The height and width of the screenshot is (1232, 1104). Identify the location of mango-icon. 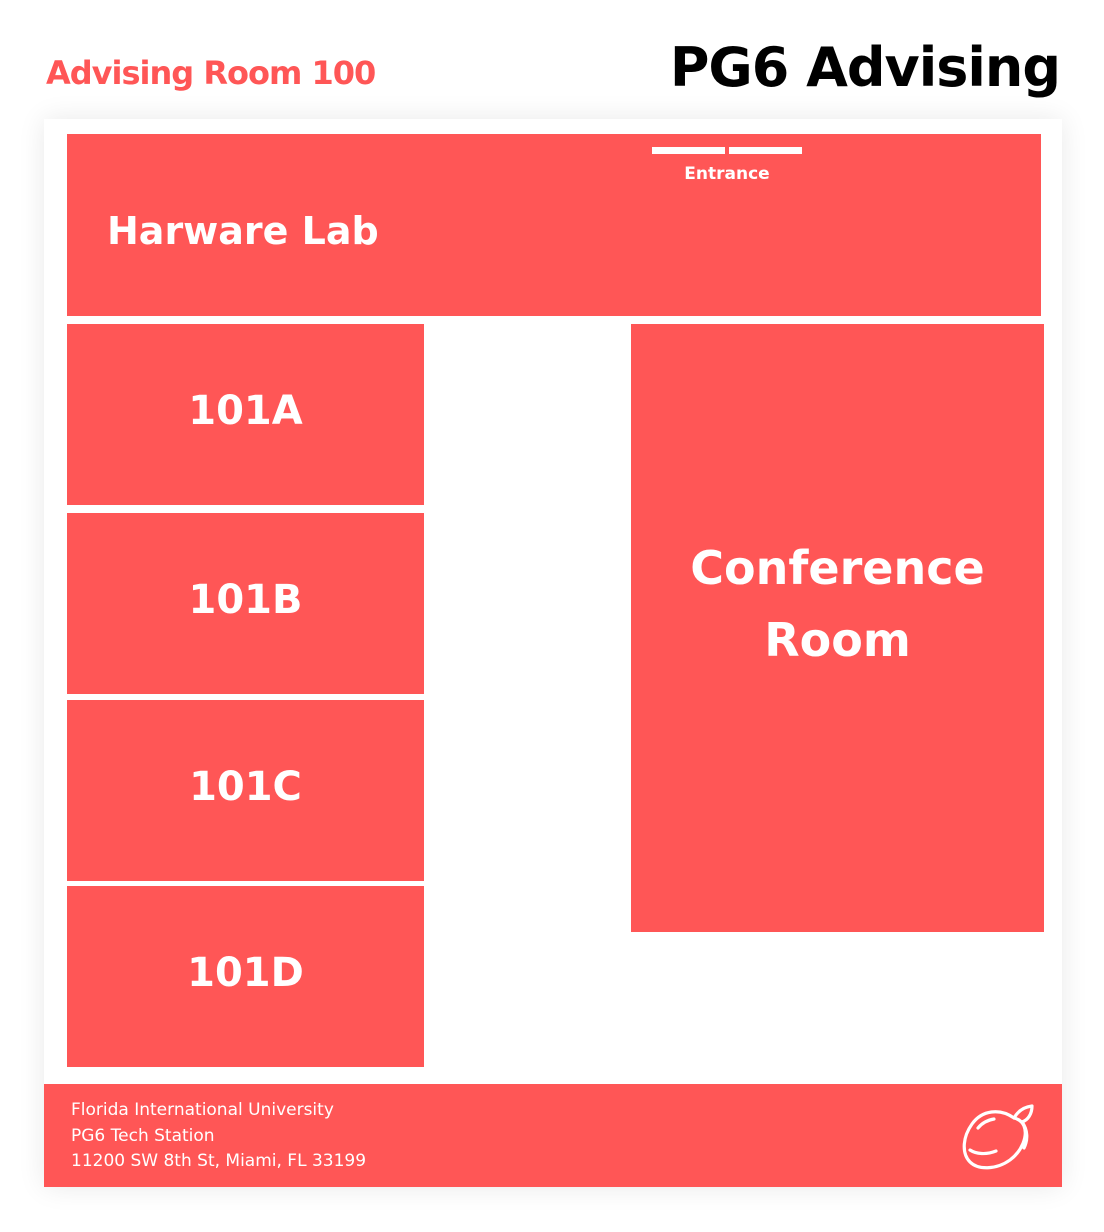
(998, 1136).